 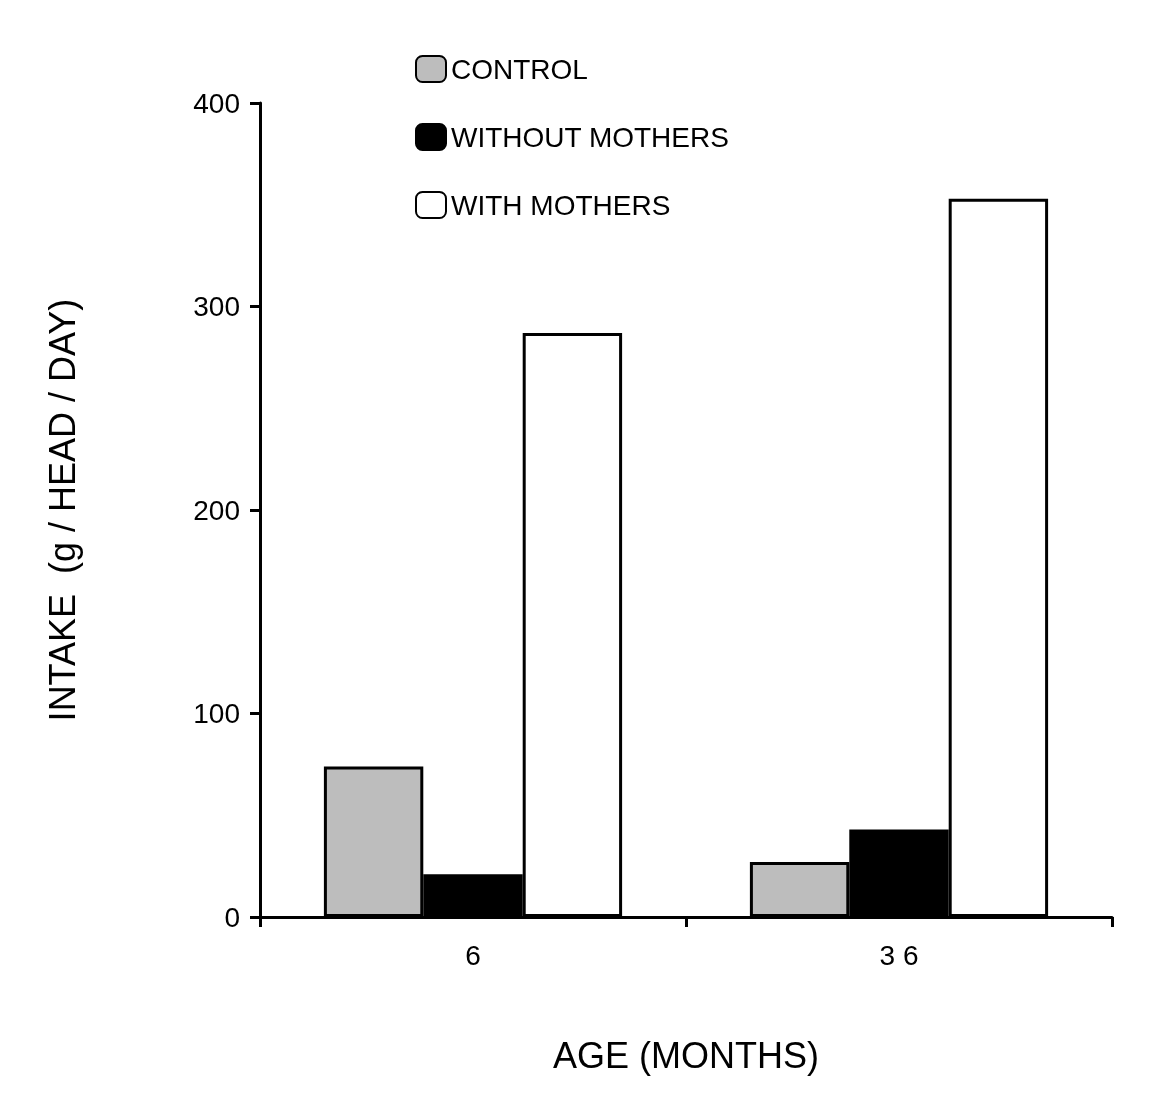 What do you see at coordinates (686, 1055) in the screenshot?
I see `x-axis-title: AGE (MONTHS)` at bounding box center [686, 1055].